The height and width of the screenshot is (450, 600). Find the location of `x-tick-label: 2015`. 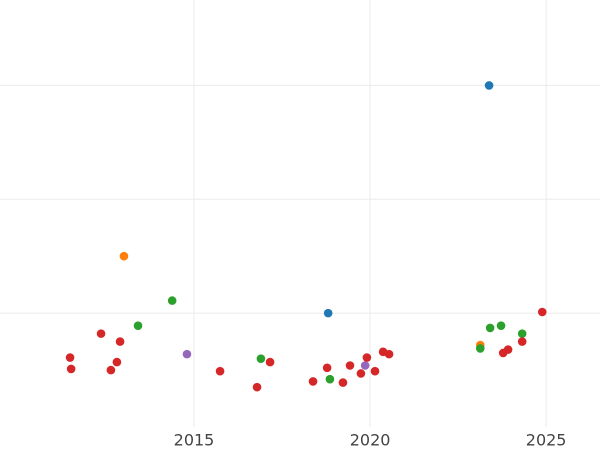

x-tick-label: 2015 is located at coordinates (194, 440).